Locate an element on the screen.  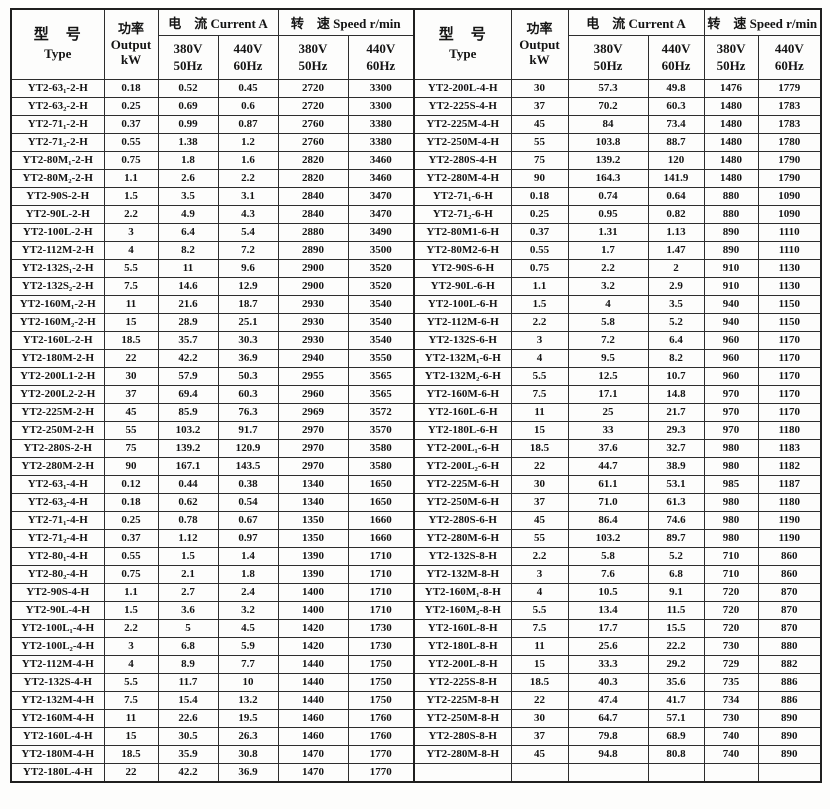
left-speed-440v-60hz-cell: 1650 is located at coordinates (381, 502).